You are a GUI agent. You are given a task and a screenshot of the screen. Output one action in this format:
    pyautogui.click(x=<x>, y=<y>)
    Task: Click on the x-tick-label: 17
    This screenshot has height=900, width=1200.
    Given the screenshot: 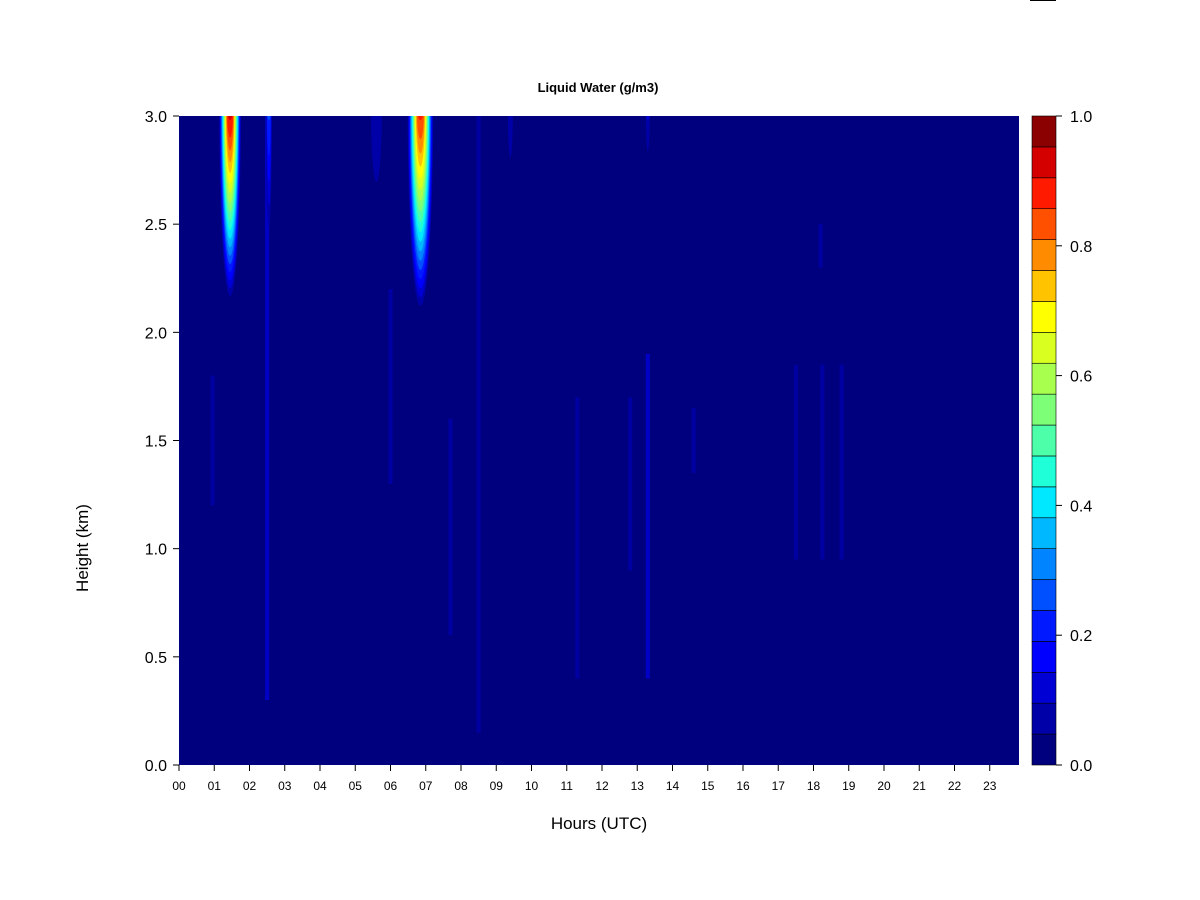 What is the action you would take?
    pyautogui.click(x=779, y=786)
    